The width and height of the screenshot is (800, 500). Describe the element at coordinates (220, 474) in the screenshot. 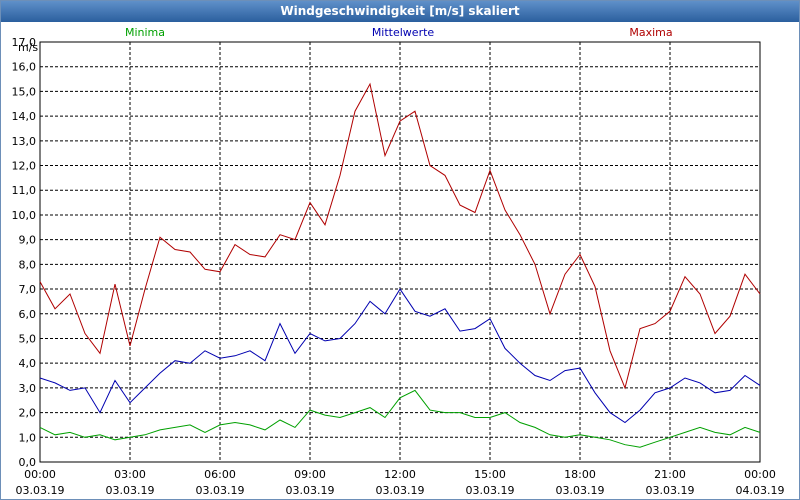

I see `x-tick-time: 06:00` at that location.